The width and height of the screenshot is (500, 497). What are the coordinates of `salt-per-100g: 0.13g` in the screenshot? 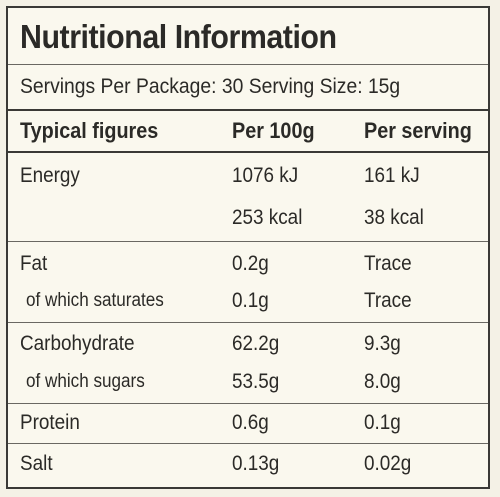 It's located at (256, 463).